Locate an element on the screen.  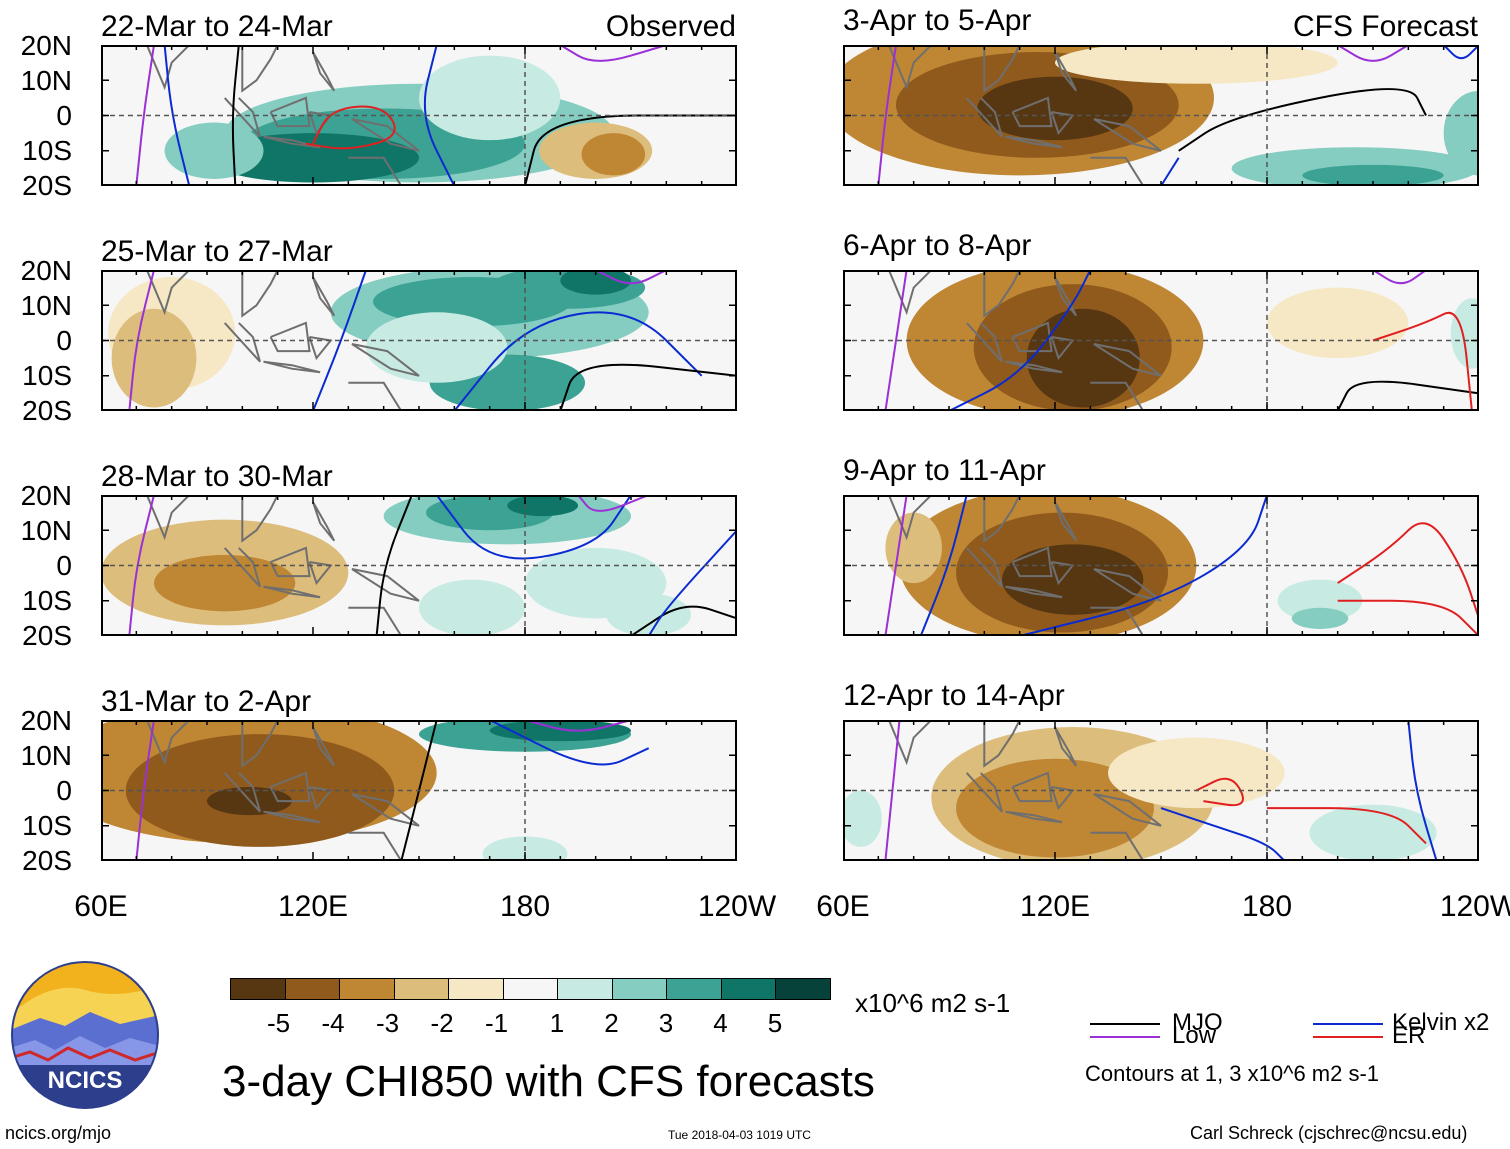
lon-tick-label: 120E is located at coordinates (313, 906).